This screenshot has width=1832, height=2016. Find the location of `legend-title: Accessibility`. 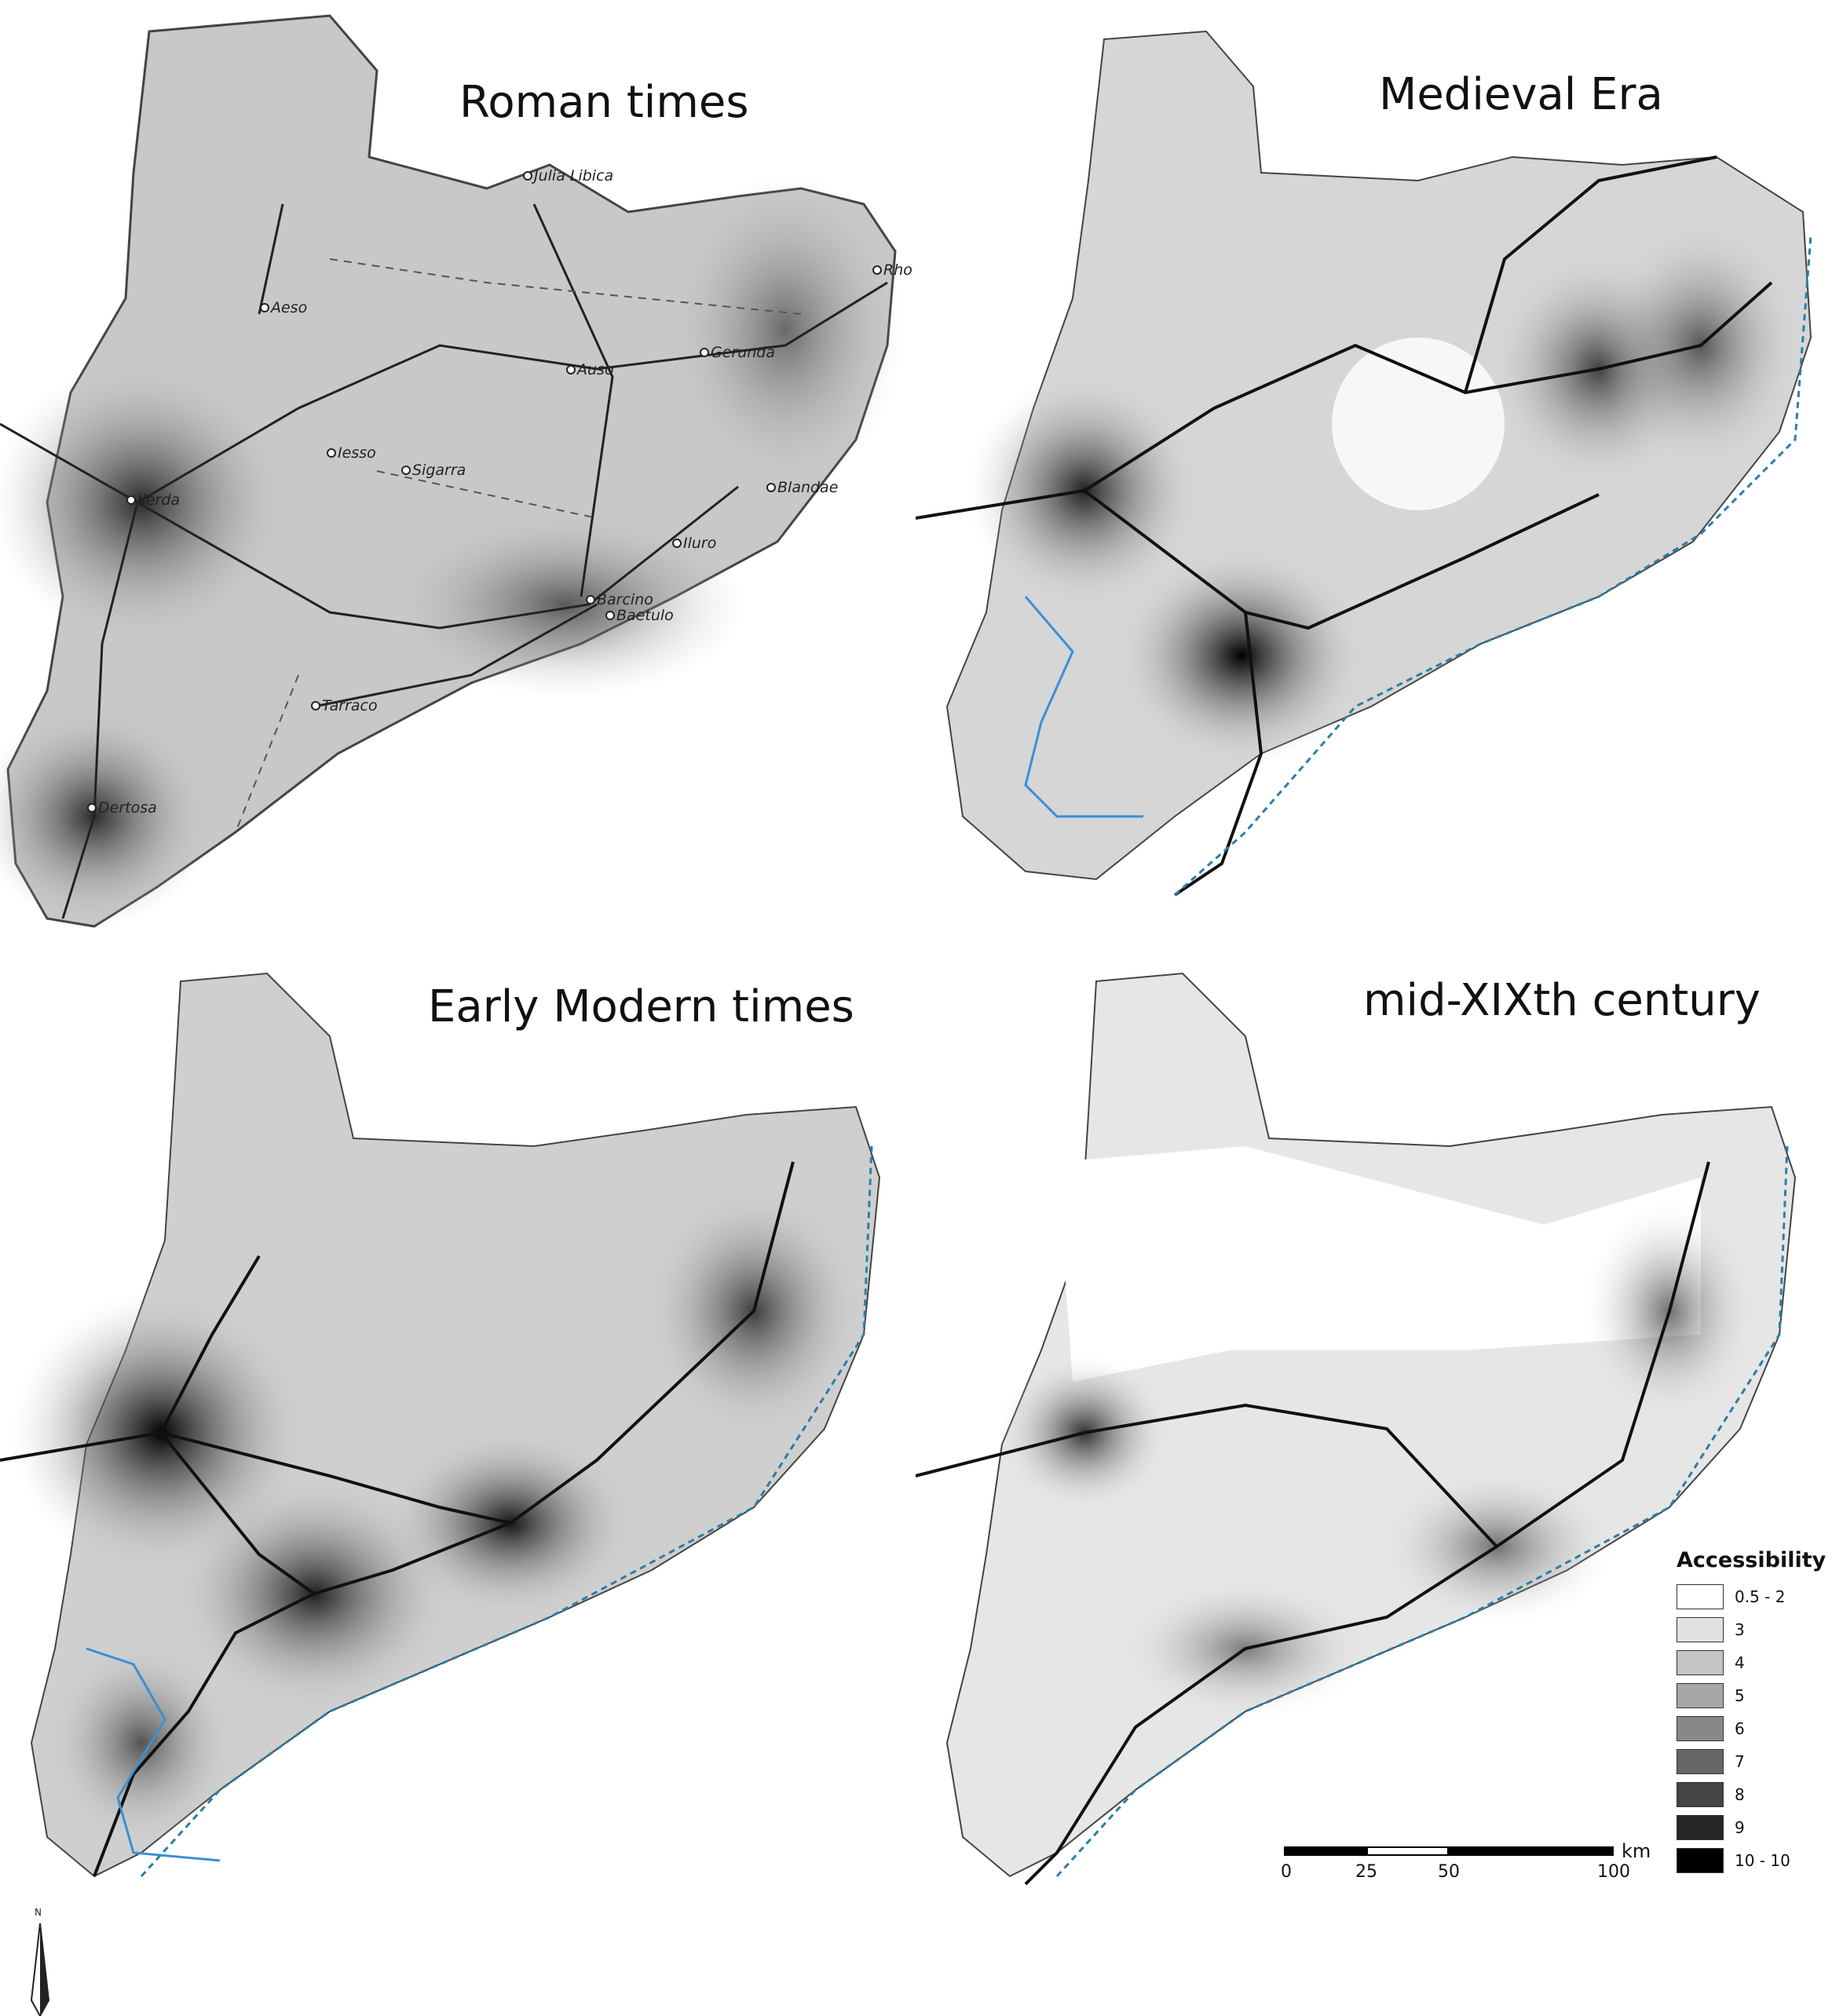

legend-title: Accessibility is located at coordinates (1752, 1560).